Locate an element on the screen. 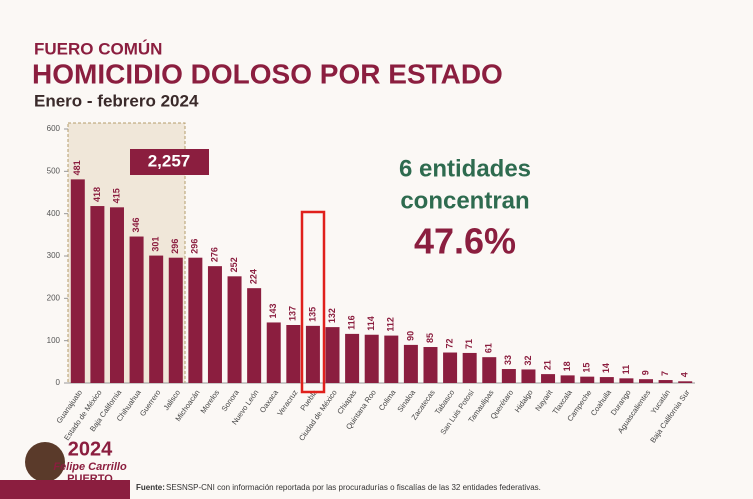  value-label: 72 is located at coordinates (449, 344).